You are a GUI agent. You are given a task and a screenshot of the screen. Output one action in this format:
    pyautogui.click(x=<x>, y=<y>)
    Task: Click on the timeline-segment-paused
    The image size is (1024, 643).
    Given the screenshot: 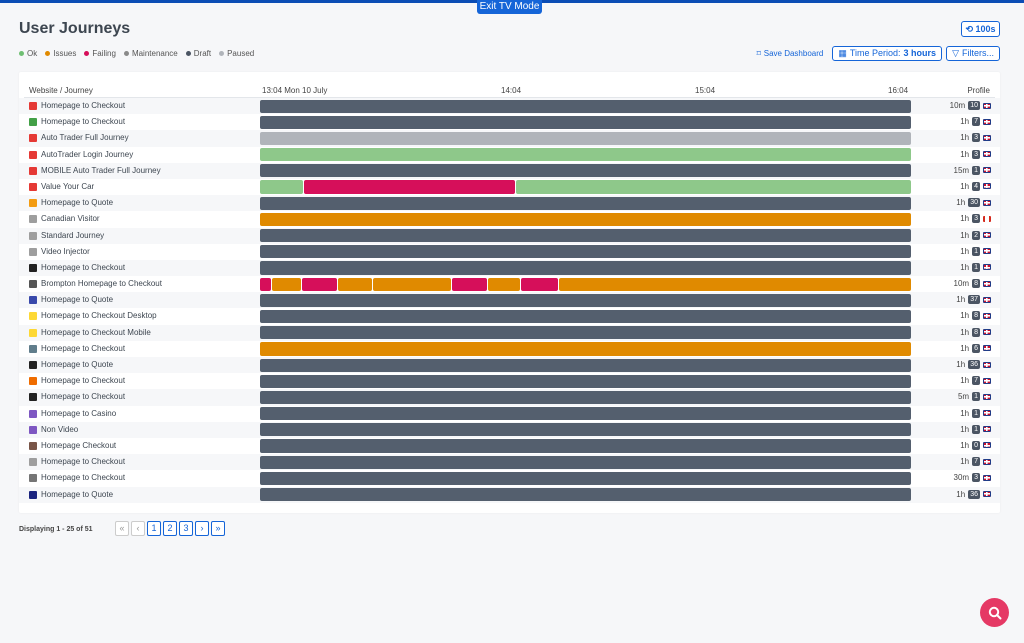 What is the action you would take?
    pyautogui.click(x=585, y=138)
    